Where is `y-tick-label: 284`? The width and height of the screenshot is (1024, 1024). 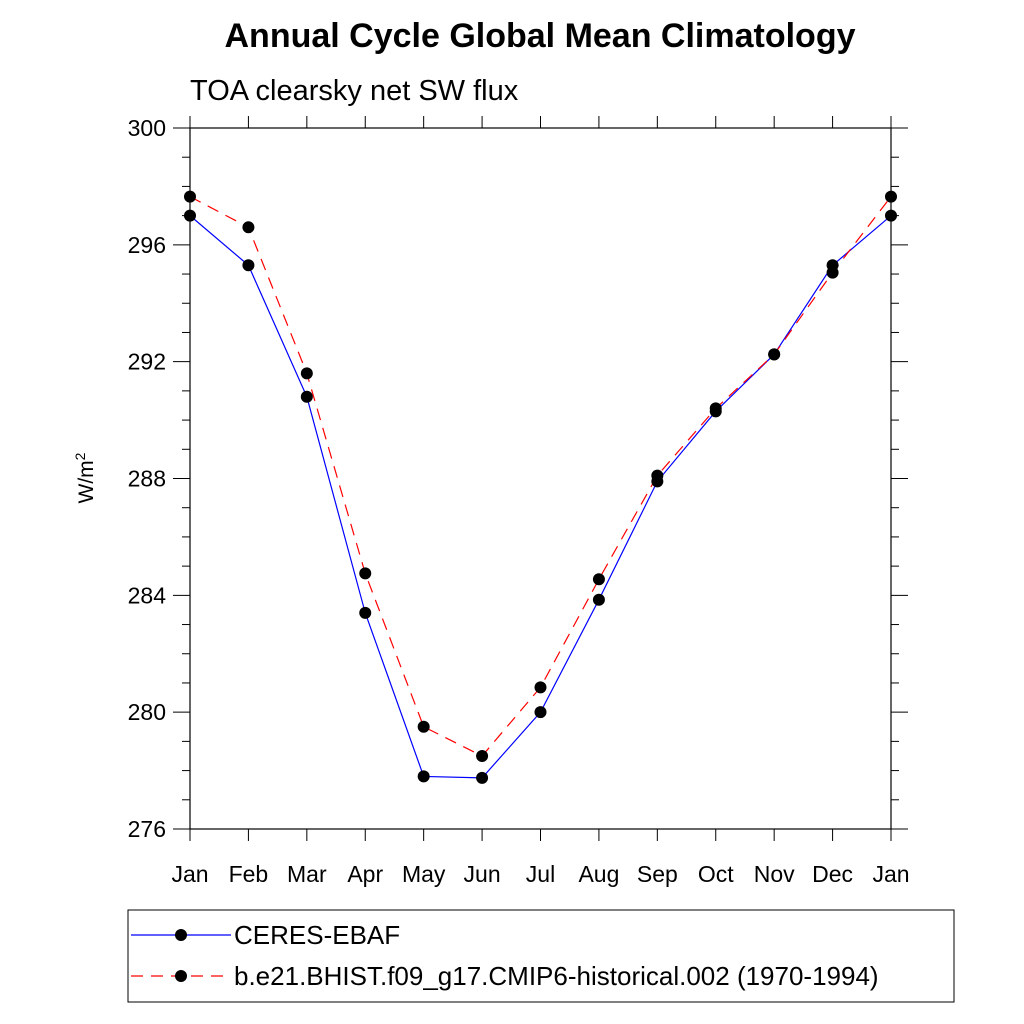 y-tick-label: 284 is located at coordinates (147, 595).